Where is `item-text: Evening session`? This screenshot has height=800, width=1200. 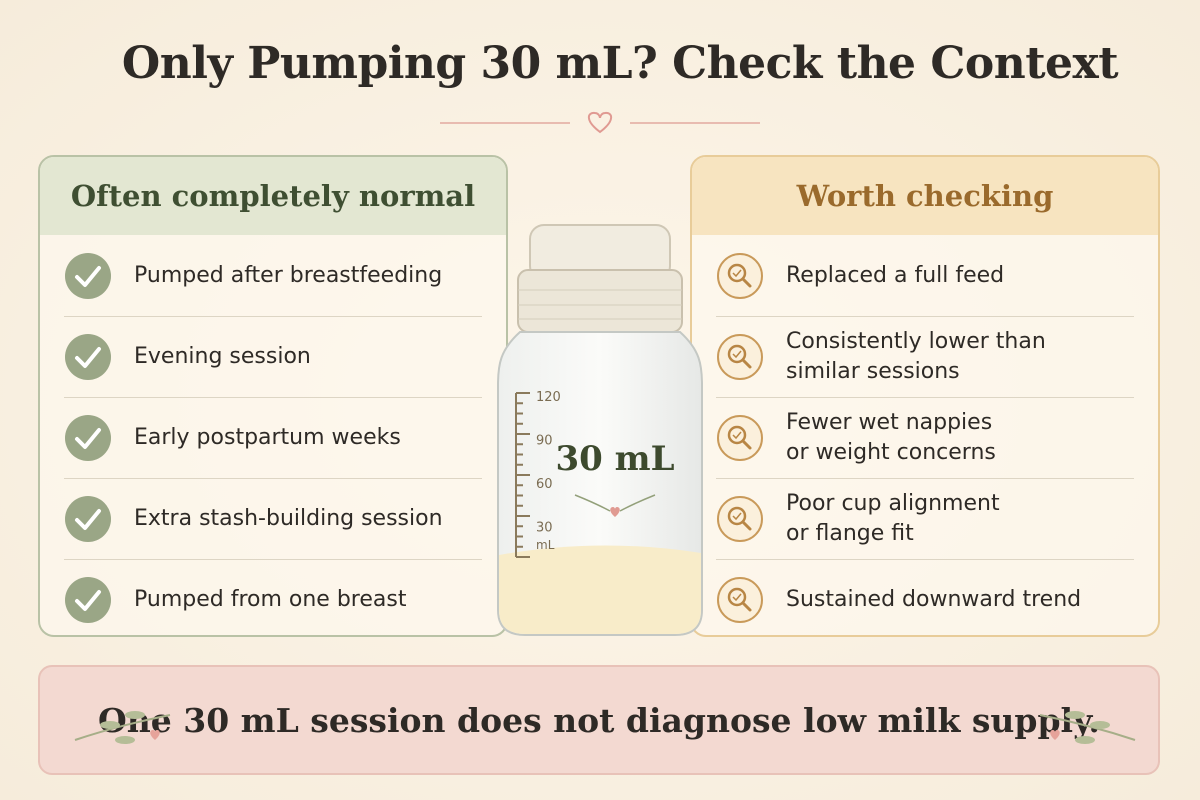
item-text: Evening session is located at coordinates (222, 357).